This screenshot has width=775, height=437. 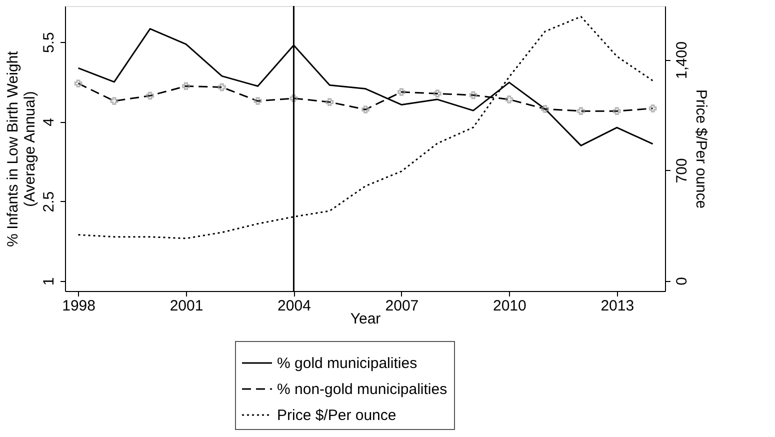 I want to click on legend-label: Price $/Per ounce, so click(x=336, y=415).